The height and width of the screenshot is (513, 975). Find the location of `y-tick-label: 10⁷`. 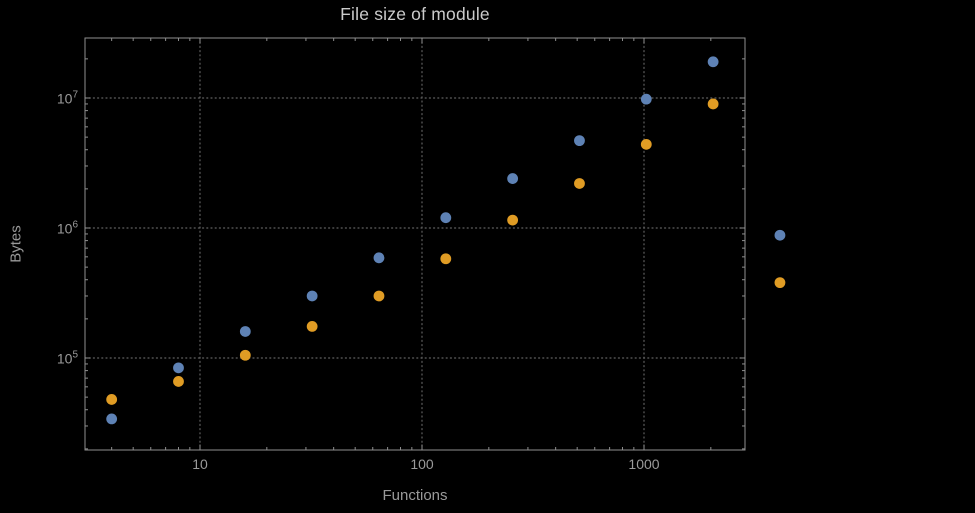

y-tick-label: 10⁷ is located at coordinates (67, 98).